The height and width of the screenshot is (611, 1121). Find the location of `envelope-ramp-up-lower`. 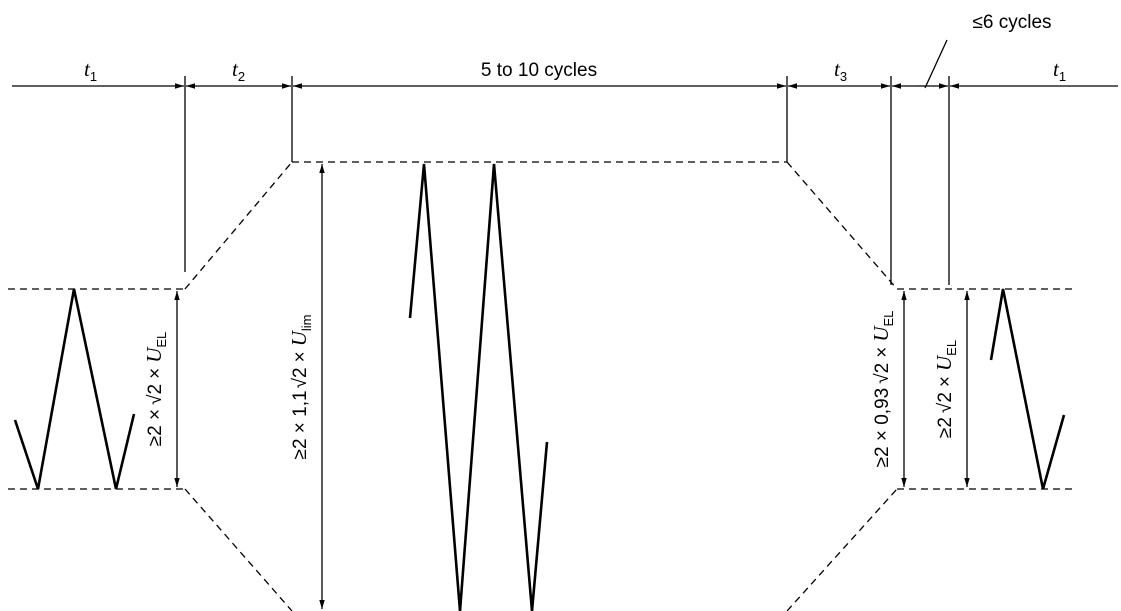

envelope-ramp-up-lower is located at coordinates (238, 549).